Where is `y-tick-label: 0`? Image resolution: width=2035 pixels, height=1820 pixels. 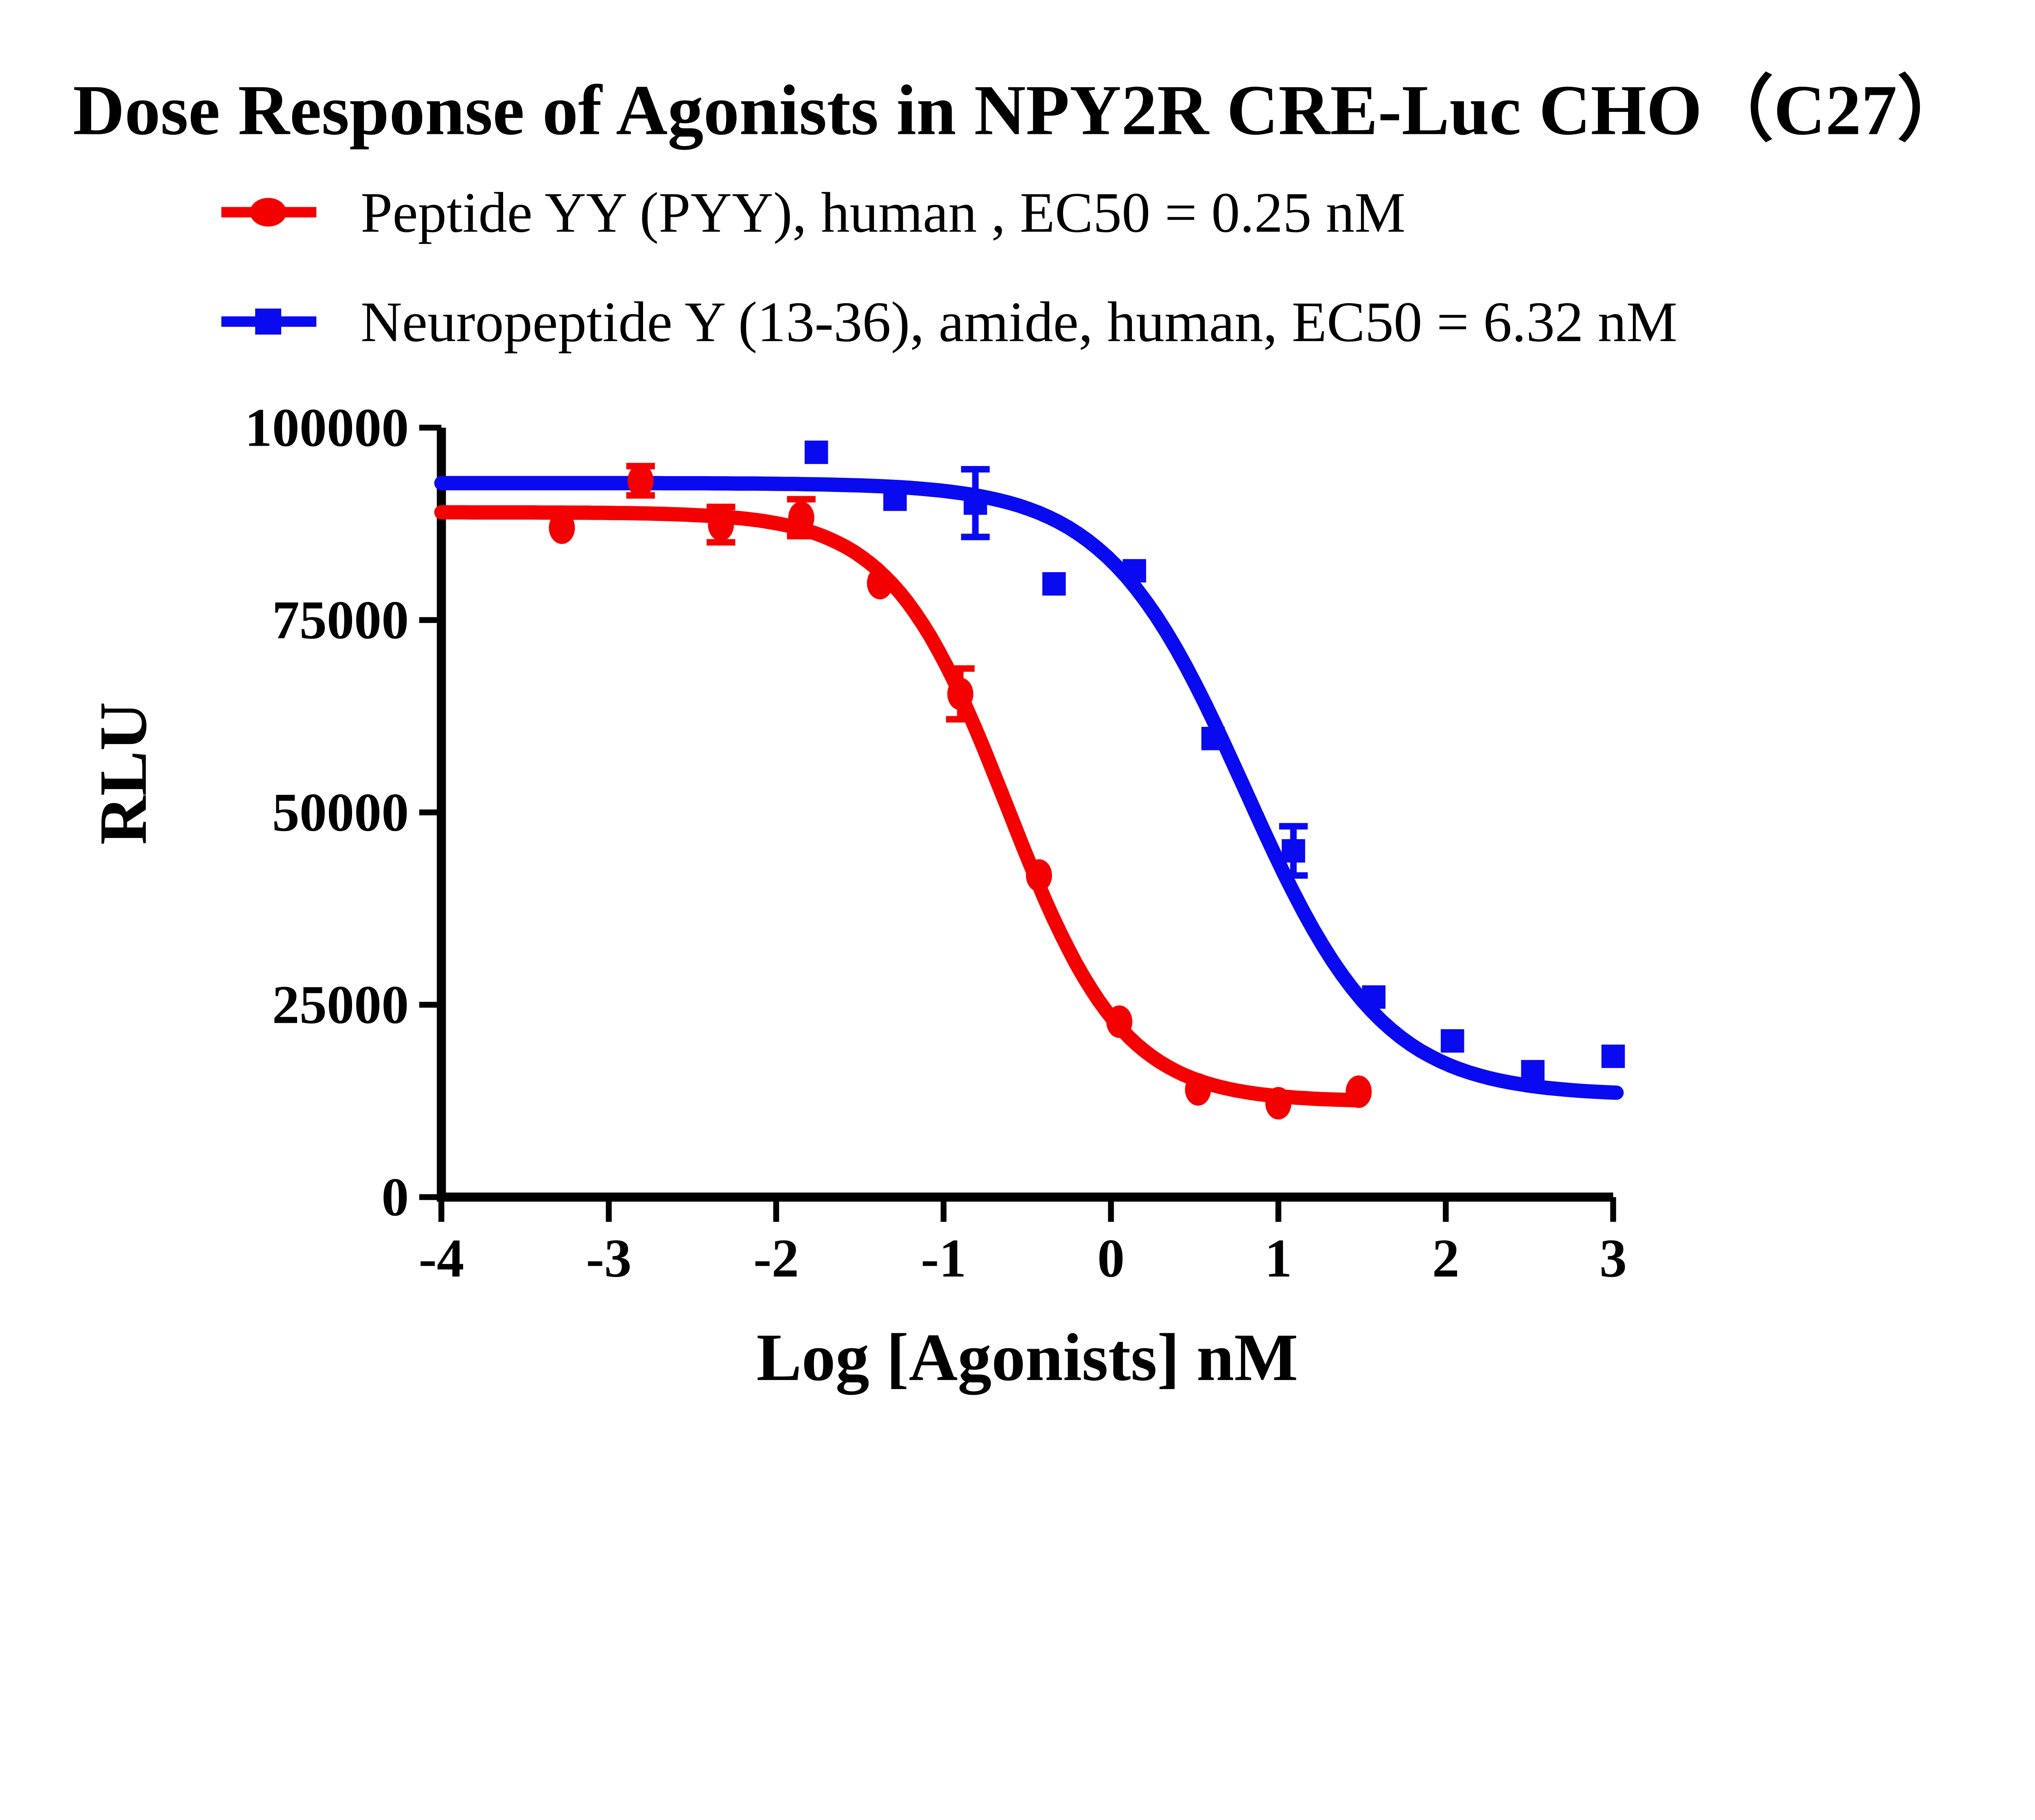
y-tick-label: 0 is located at coordinates (395, 1197).